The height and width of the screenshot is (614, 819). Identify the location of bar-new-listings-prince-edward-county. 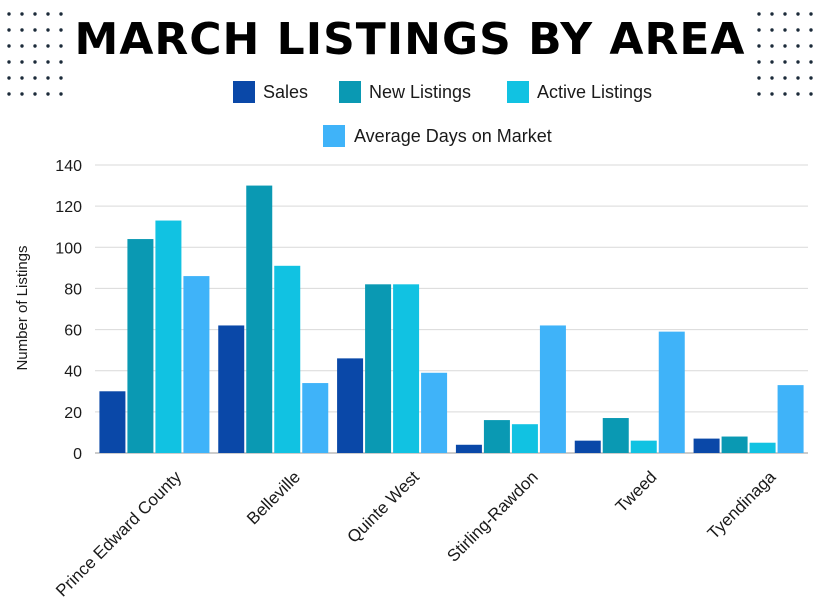
(140, 346).